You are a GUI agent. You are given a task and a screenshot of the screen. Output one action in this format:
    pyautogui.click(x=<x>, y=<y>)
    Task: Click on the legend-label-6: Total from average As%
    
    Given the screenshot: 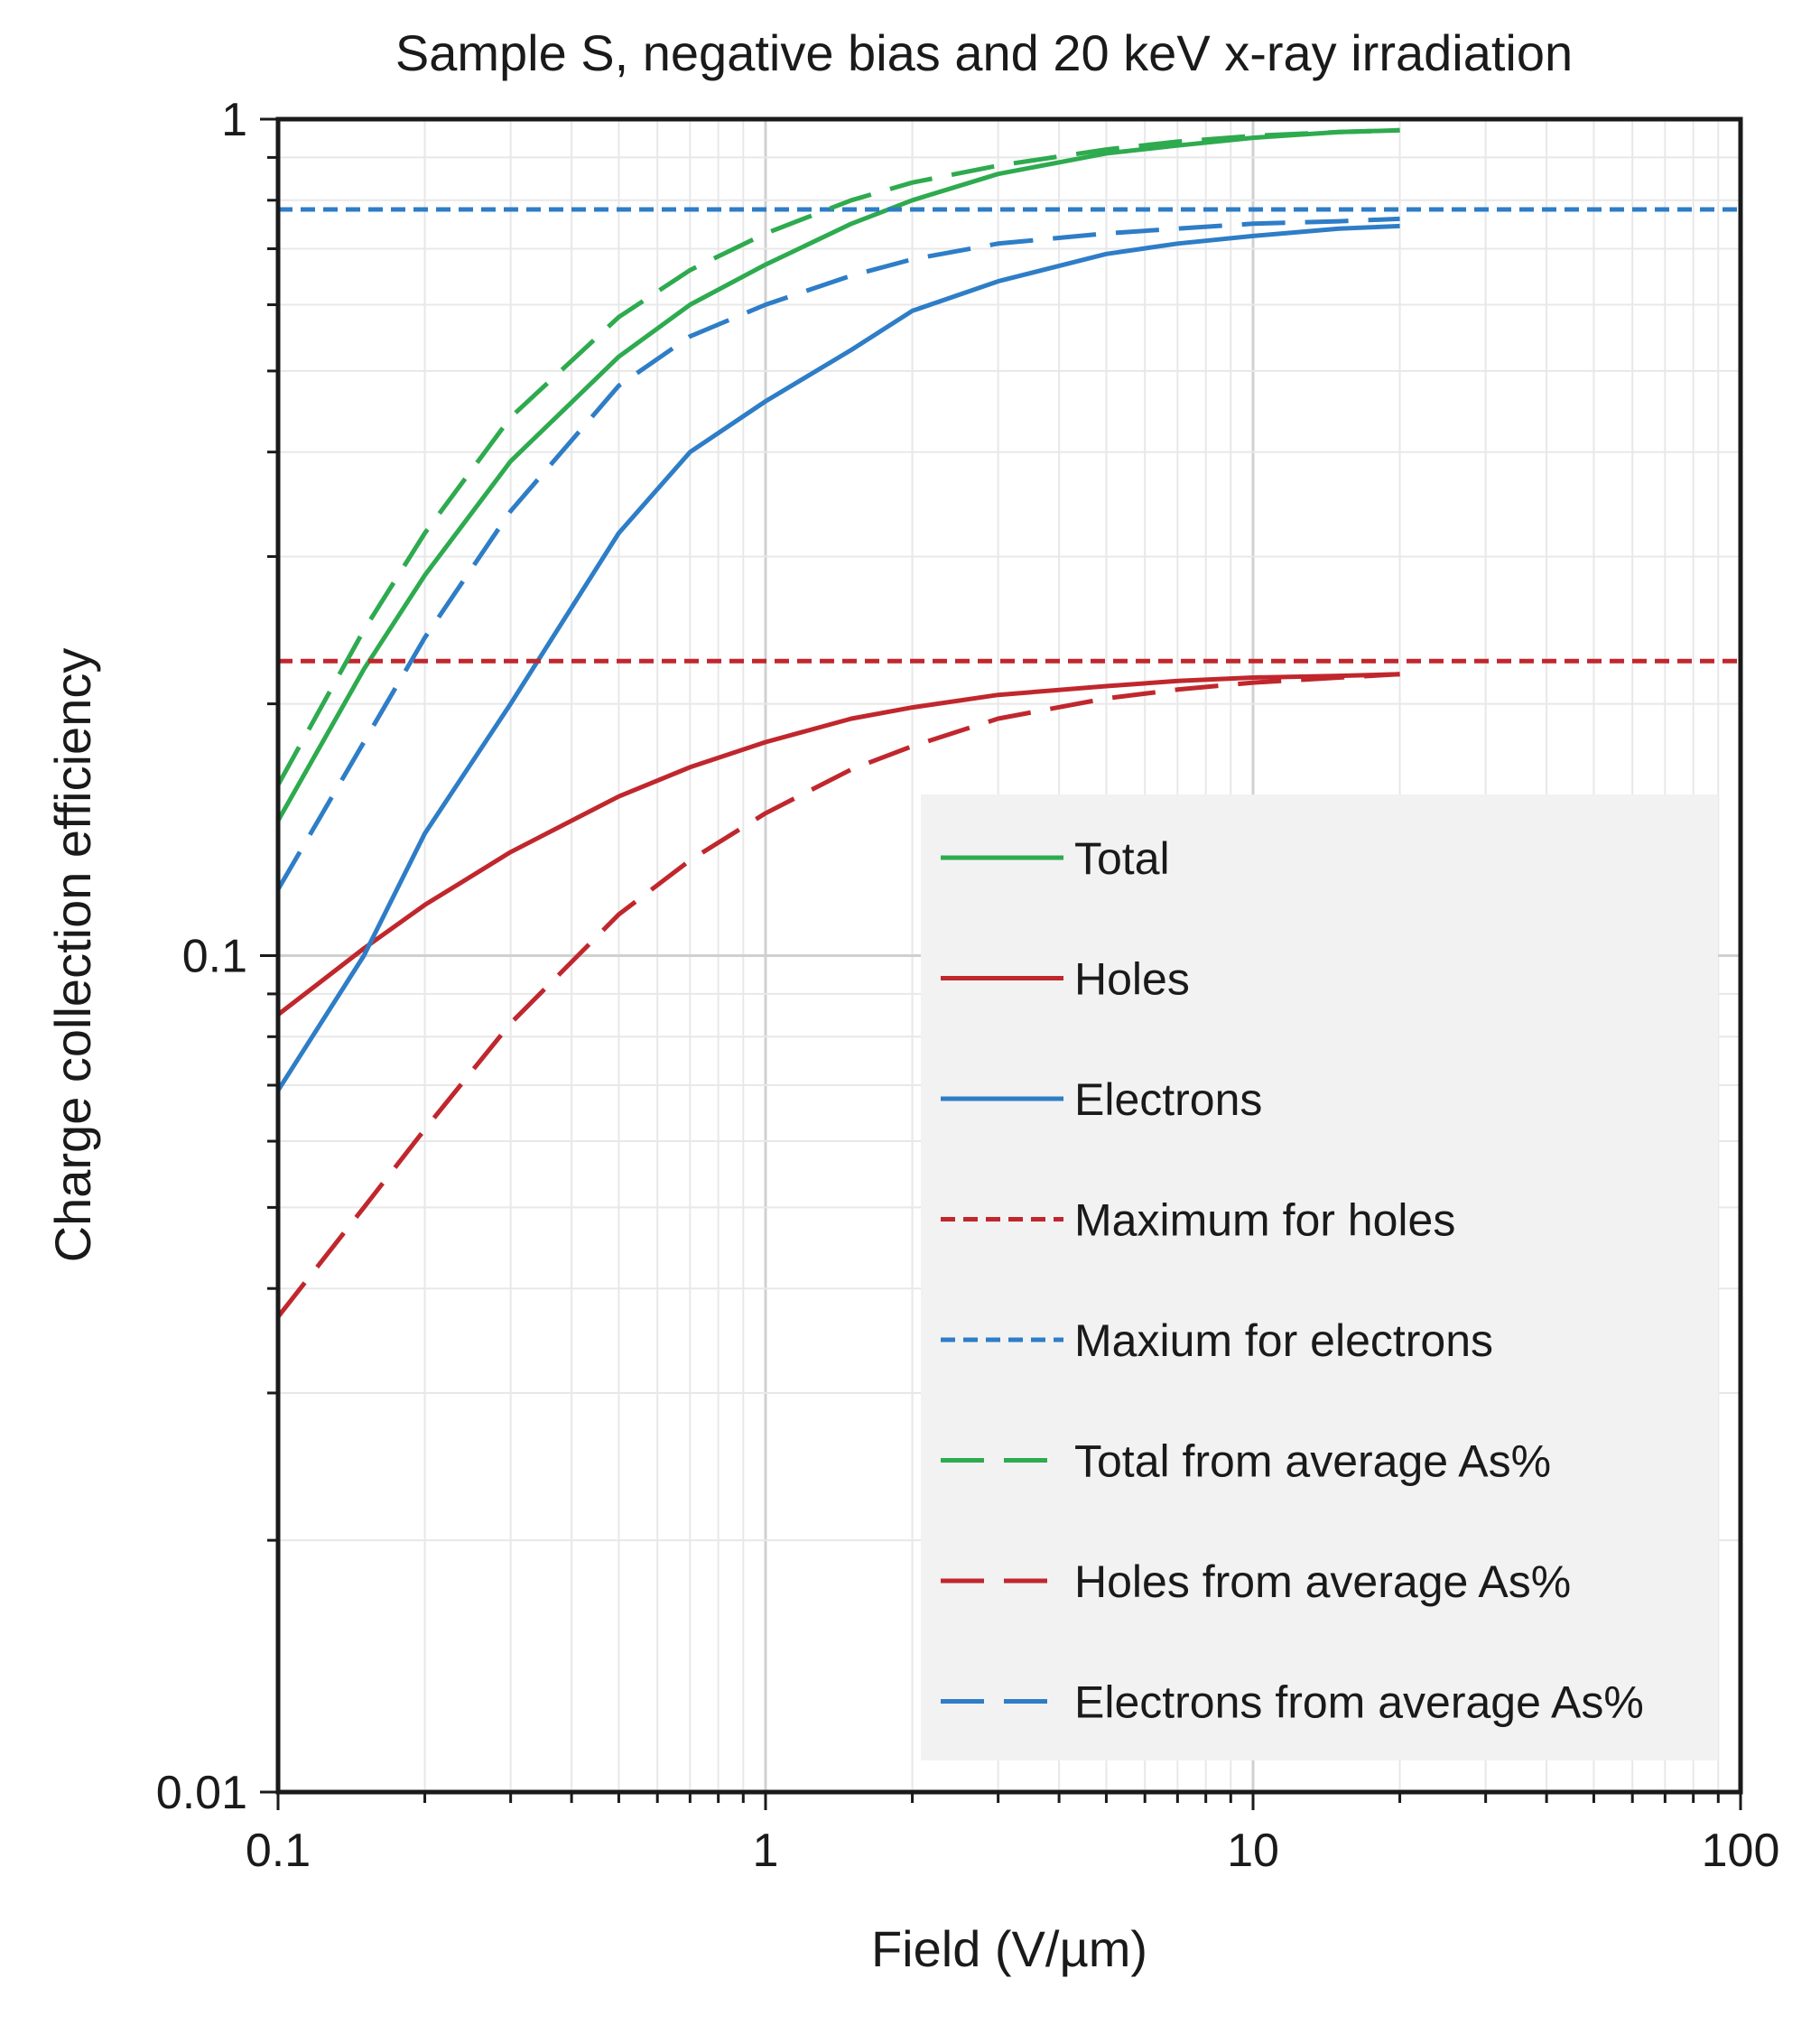 What is the action you would take?
    pyautogui.click(x=1313, y=1462)
    